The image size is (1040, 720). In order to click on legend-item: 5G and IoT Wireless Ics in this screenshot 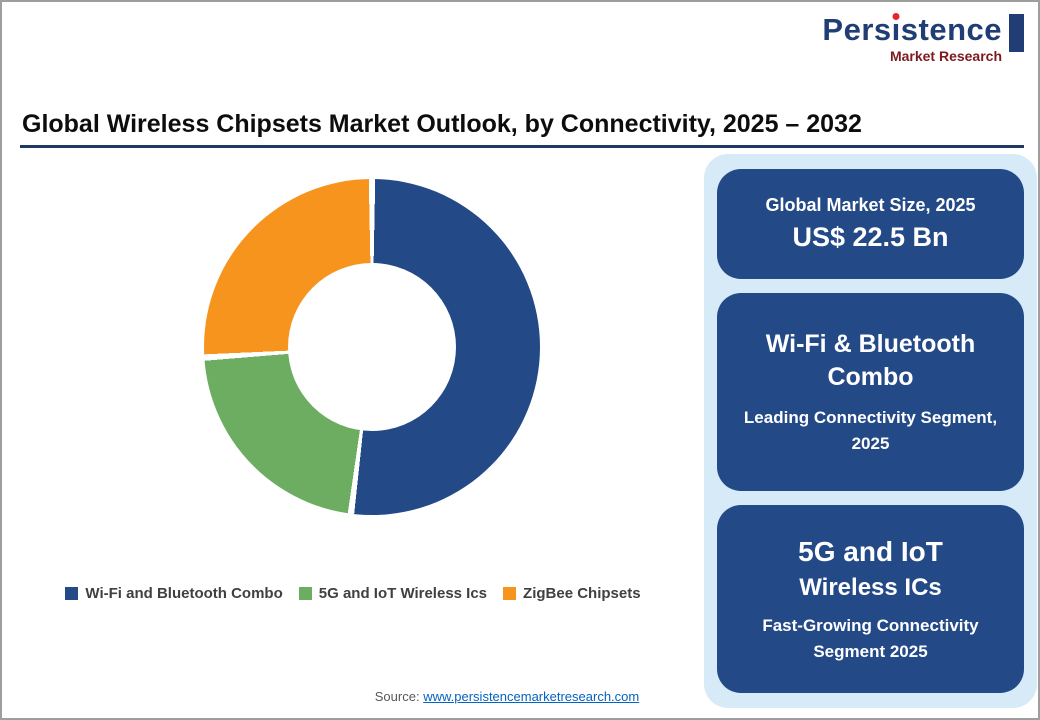, I will do `click(393, 593)`.